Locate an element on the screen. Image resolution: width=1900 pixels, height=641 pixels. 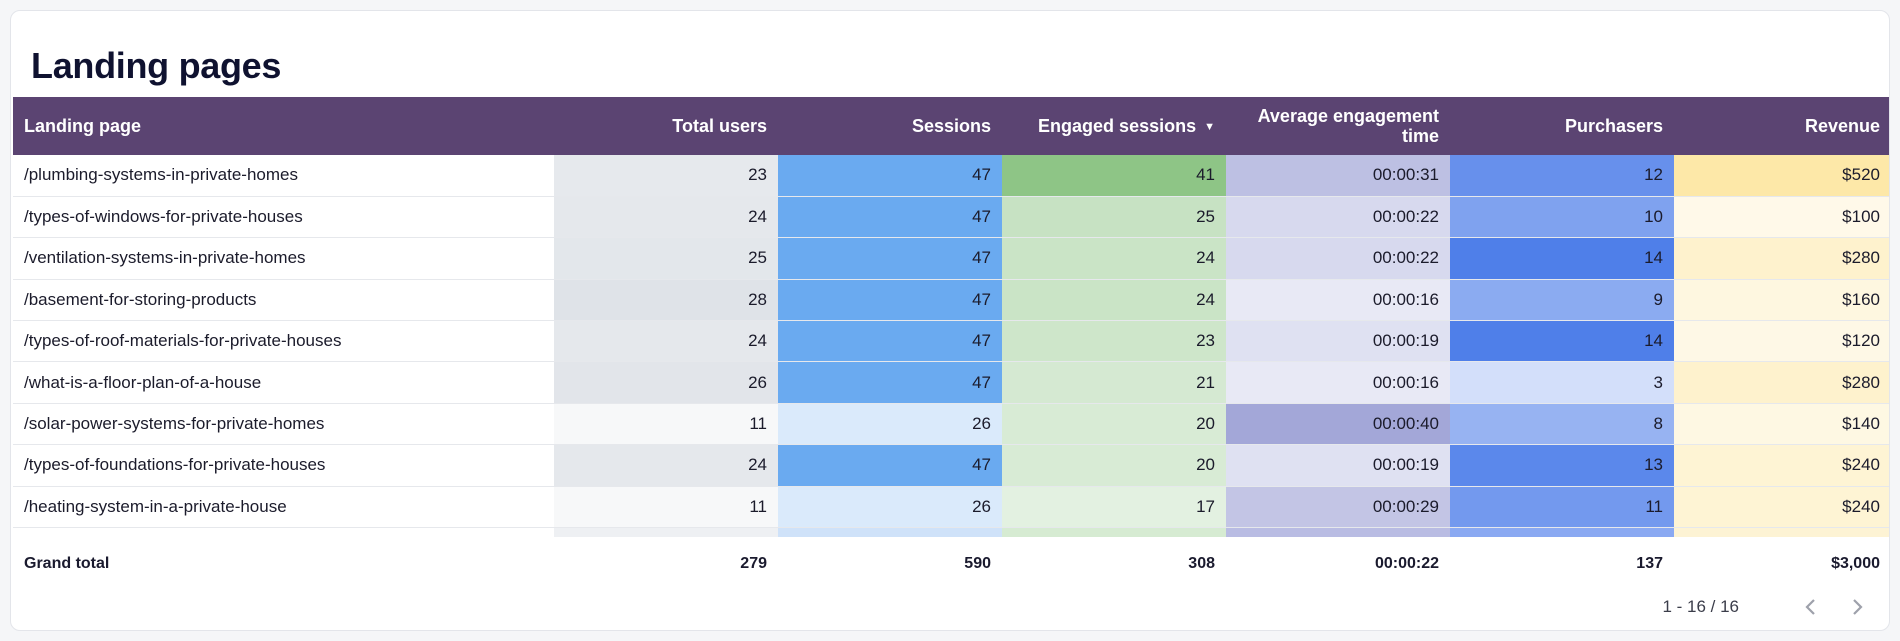
grand-total-purchasers: 137 is located at coordinates (1649, 563).